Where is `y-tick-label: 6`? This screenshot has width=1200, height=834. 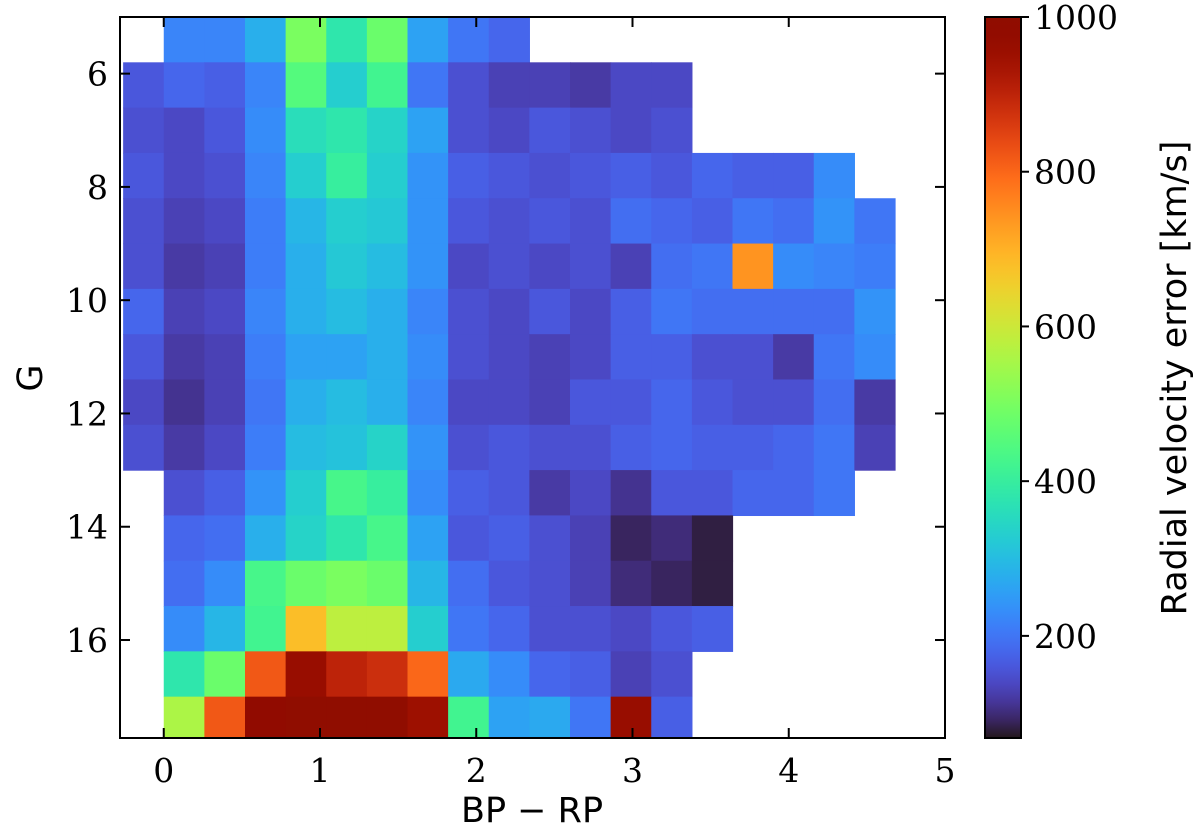
y-tick-label: 6 is located at coordinates (97, 74).